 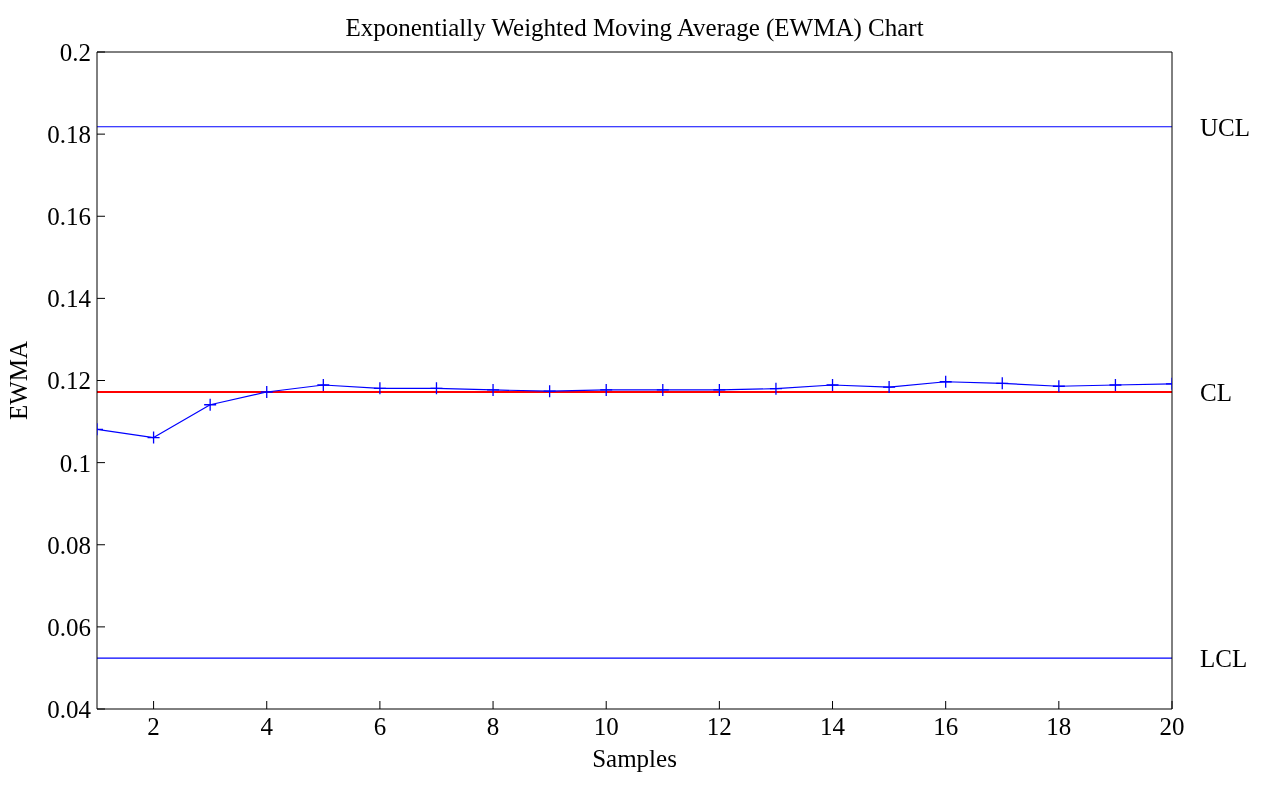 I want to click on x-tick-label: 8, so click(x=493, y=726).